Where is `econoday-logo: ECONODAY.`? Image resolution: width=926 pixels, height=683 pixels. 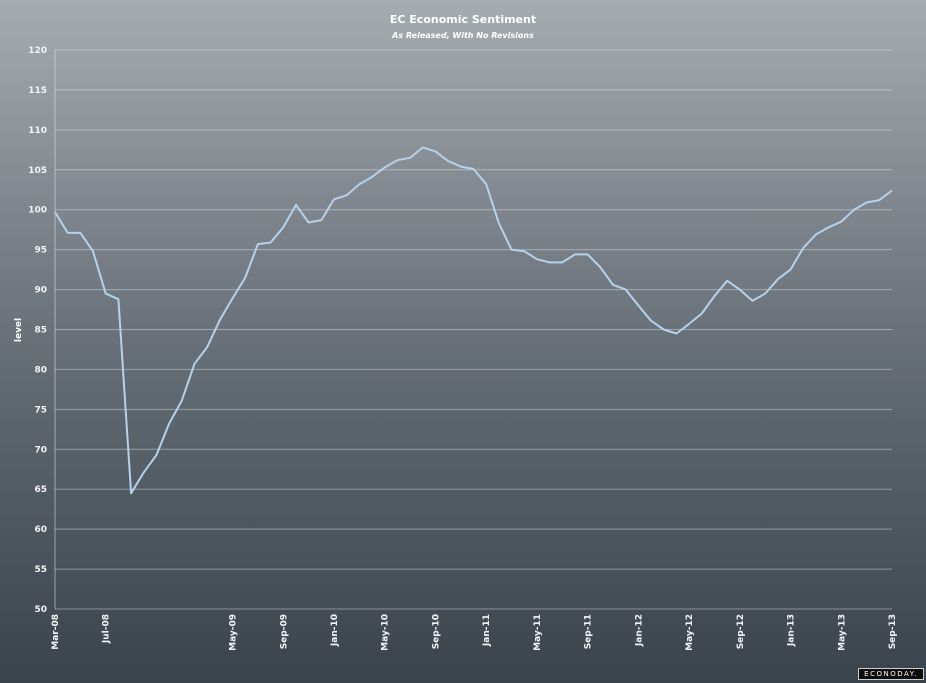 econoday-logo: ECONODAY. is located at coordinates (891, 674).